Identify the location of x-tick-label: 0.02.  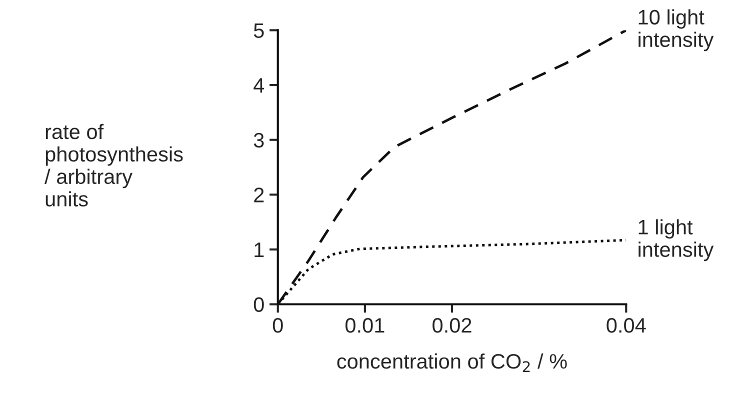
(452, 325).